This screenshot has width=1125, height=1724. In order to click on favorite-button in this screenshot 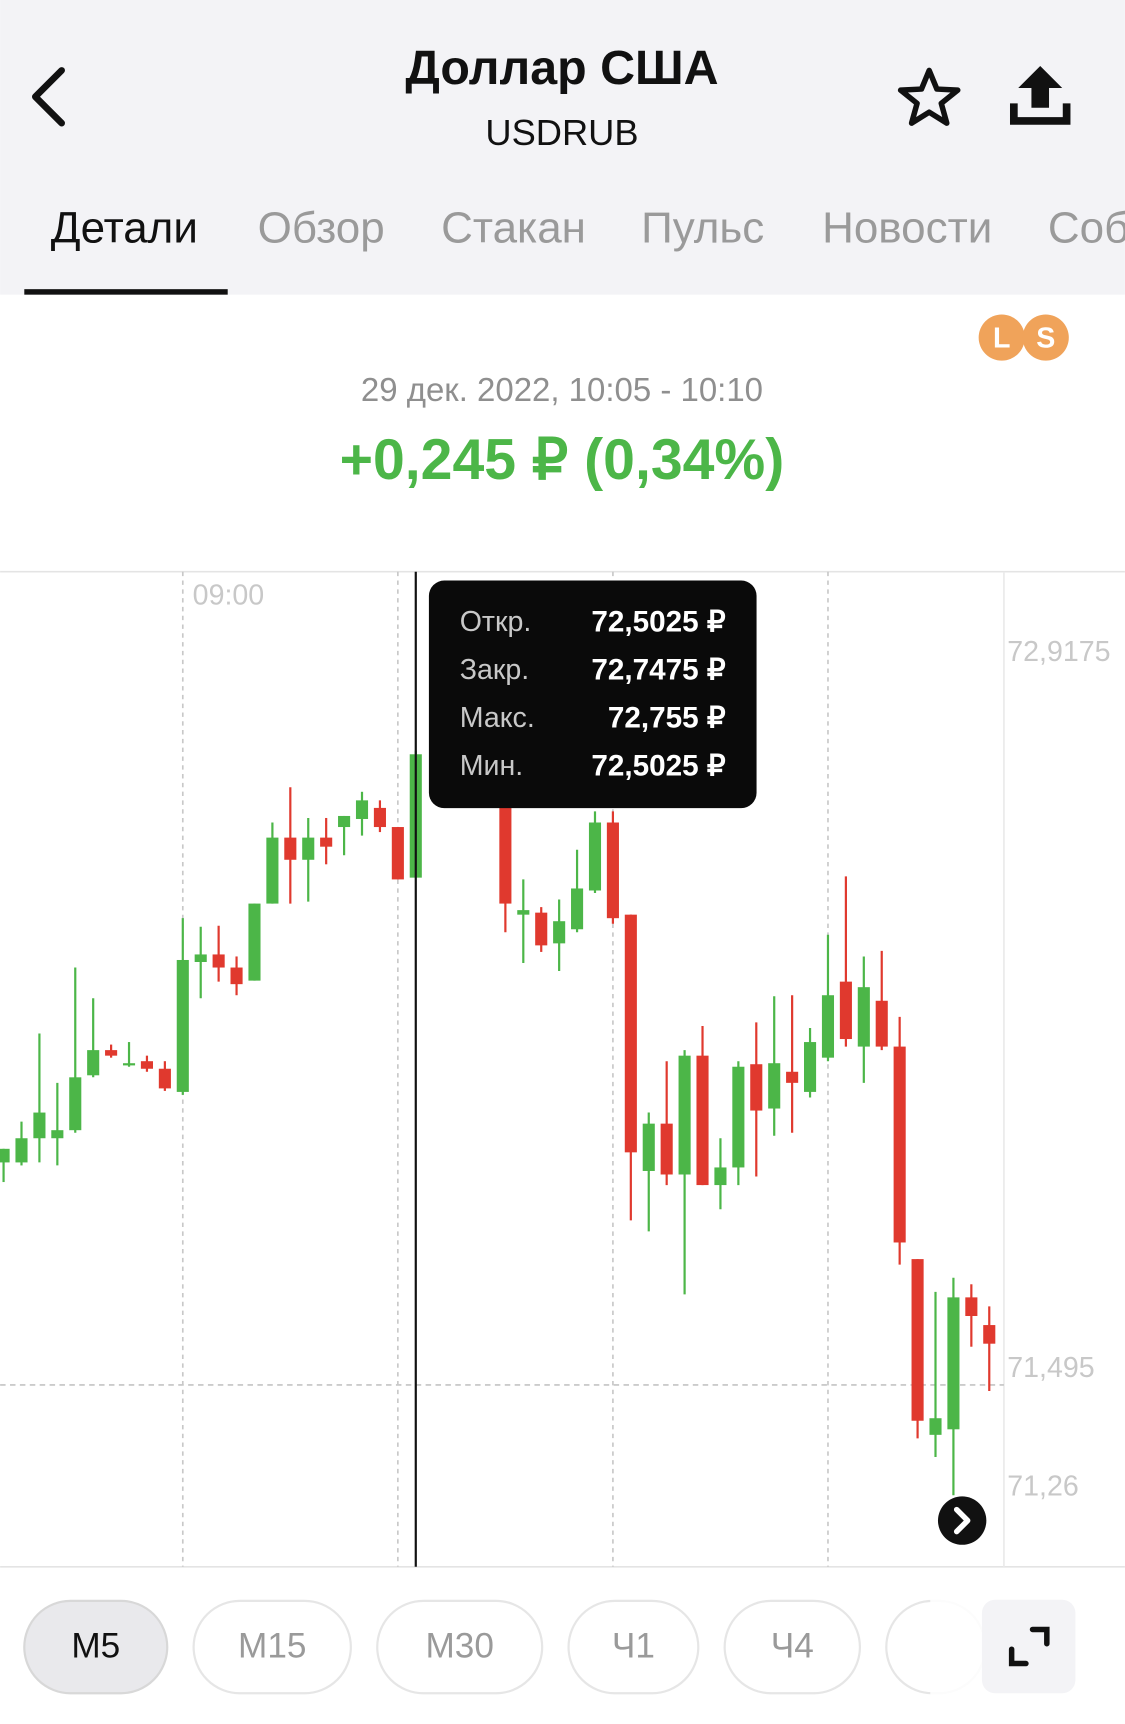, I will do `click(929, 96)`.